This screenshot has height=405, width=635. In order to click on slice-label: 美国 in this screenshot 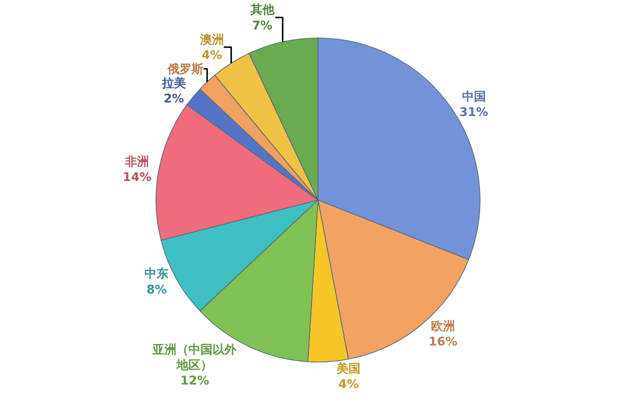, I will do `click(348, 369)`.